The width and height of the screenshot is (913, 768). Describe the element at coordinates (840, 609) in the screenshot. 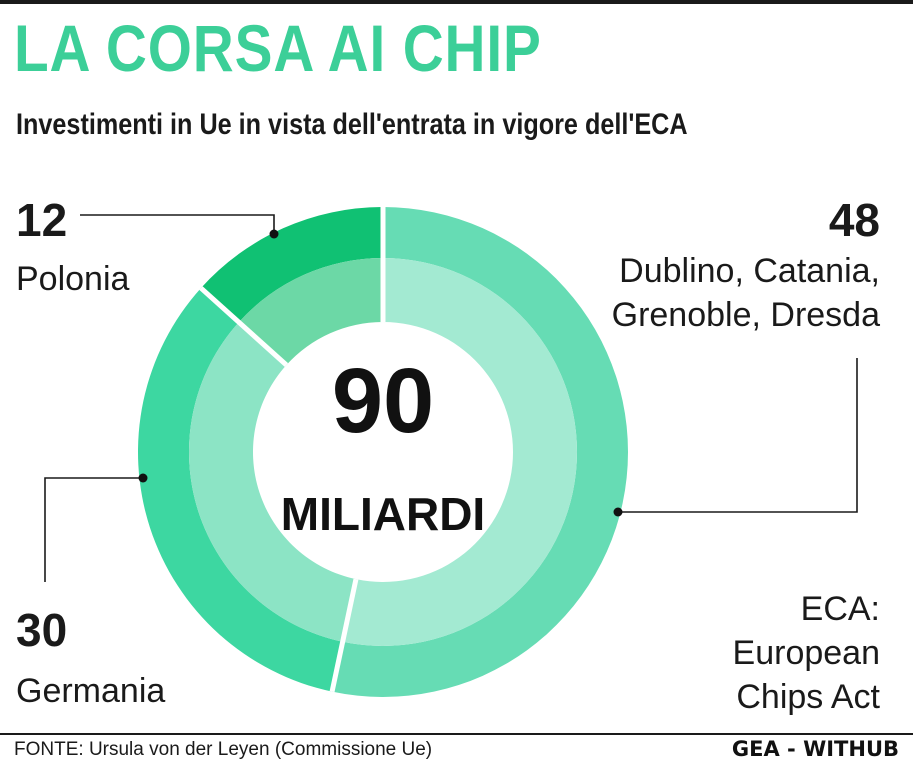

I see `eca-note-line-0: ECA:` at that location.